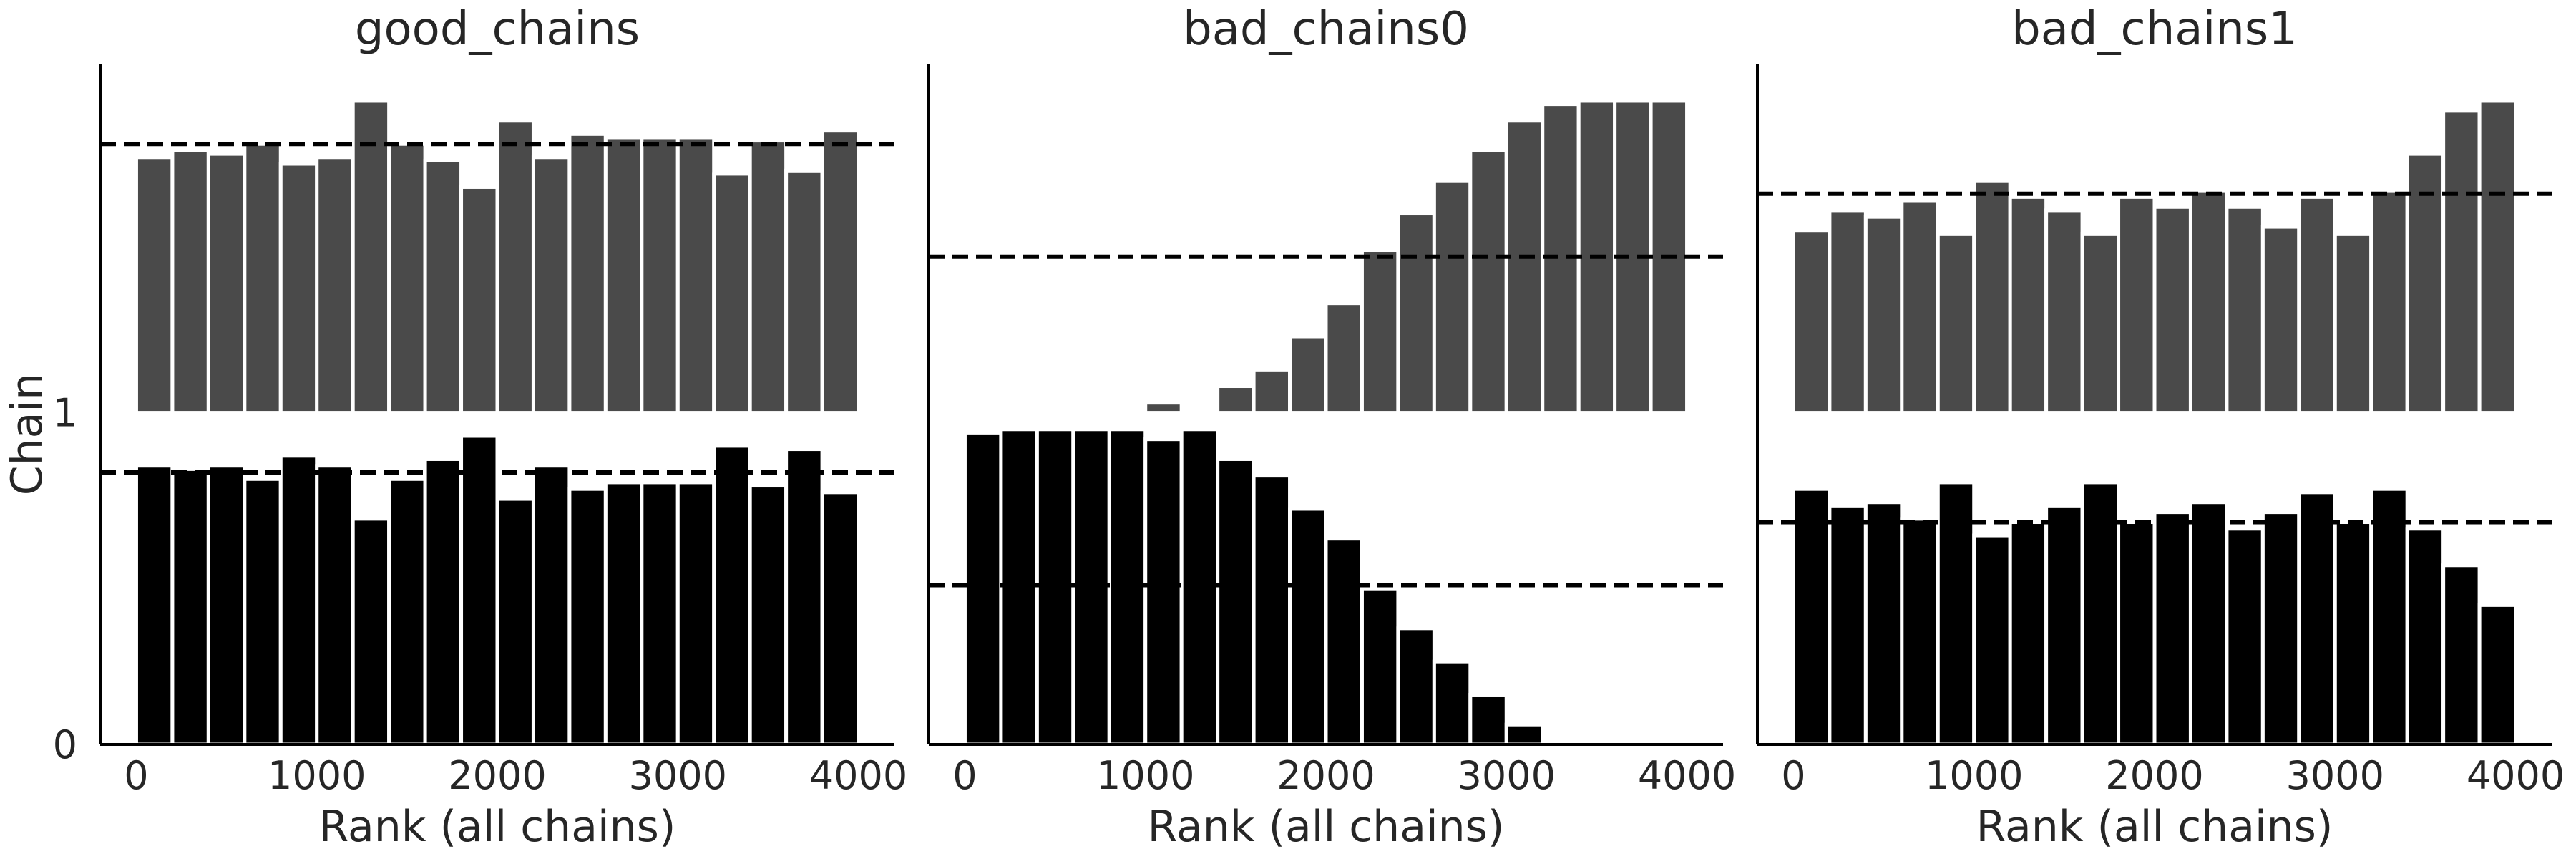 This screenshot has height=859, width=2576. What do you see at coordinates (2154, 29) in the screenshot?
I see `panel-title: bad_chains1` at bounding box center [2154, 29].